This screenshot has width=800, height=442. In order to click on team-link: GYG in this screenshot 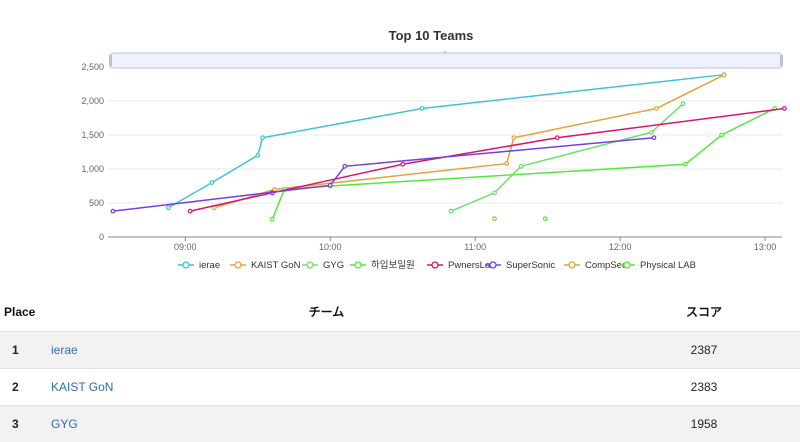, I will do `click(64, 424)`.